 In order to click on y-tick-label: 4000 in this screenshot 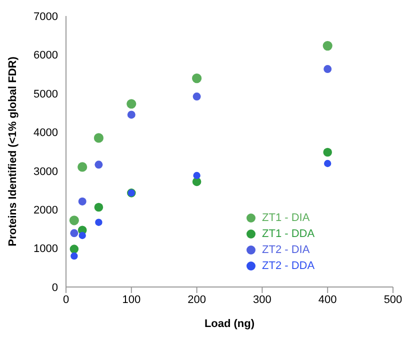, I will do `click(46, 133)`.